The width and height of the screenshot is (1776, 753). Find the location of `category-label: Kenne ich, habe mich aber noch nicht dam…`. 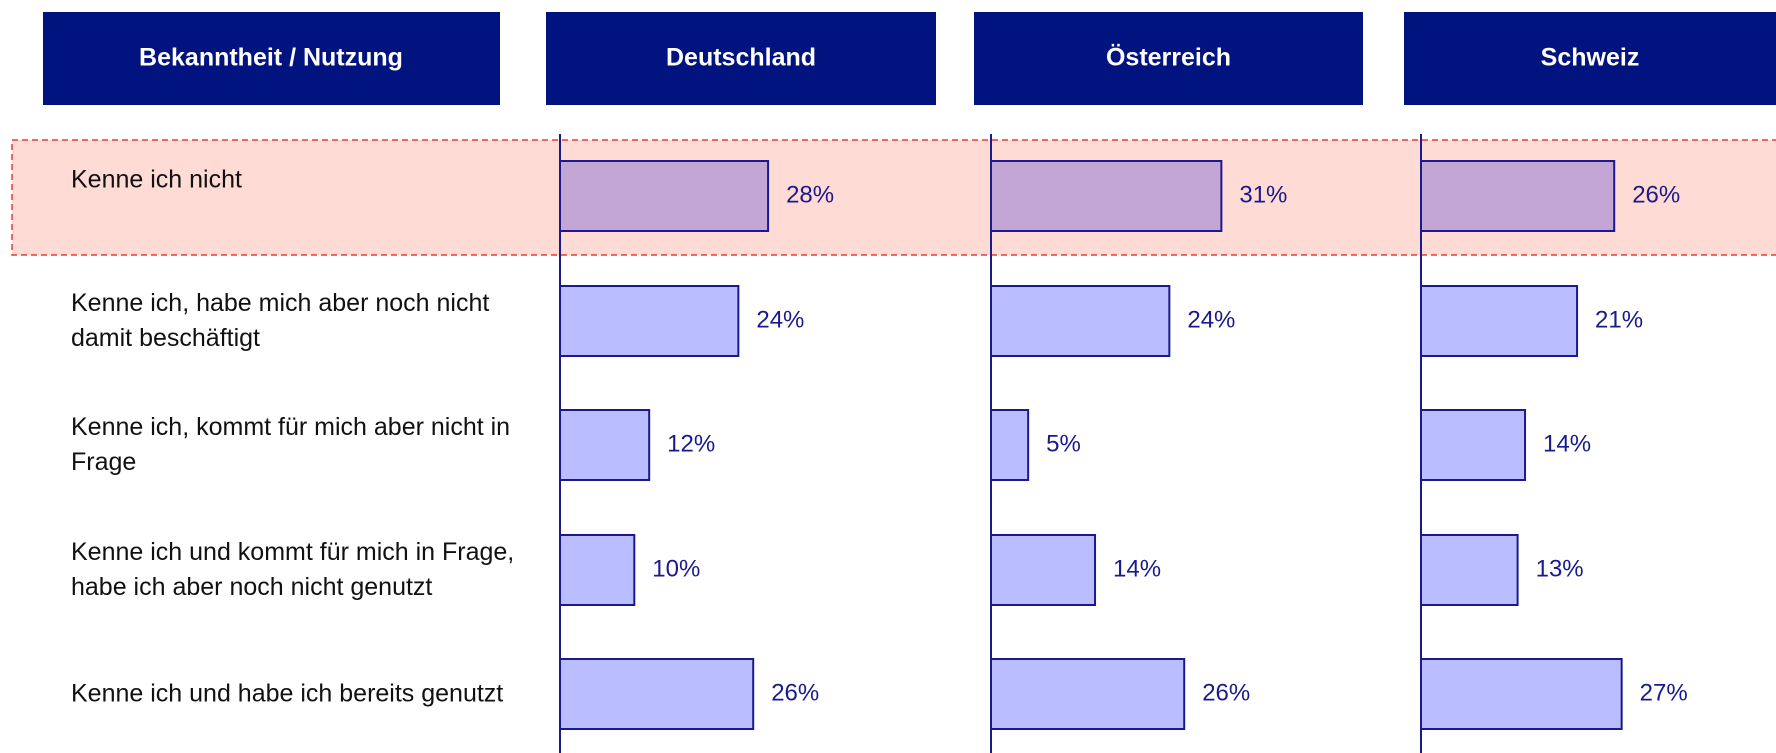

category-label: Kenne ich, habe mich aber noch nicht dam… is located at coordinates (280, 320).